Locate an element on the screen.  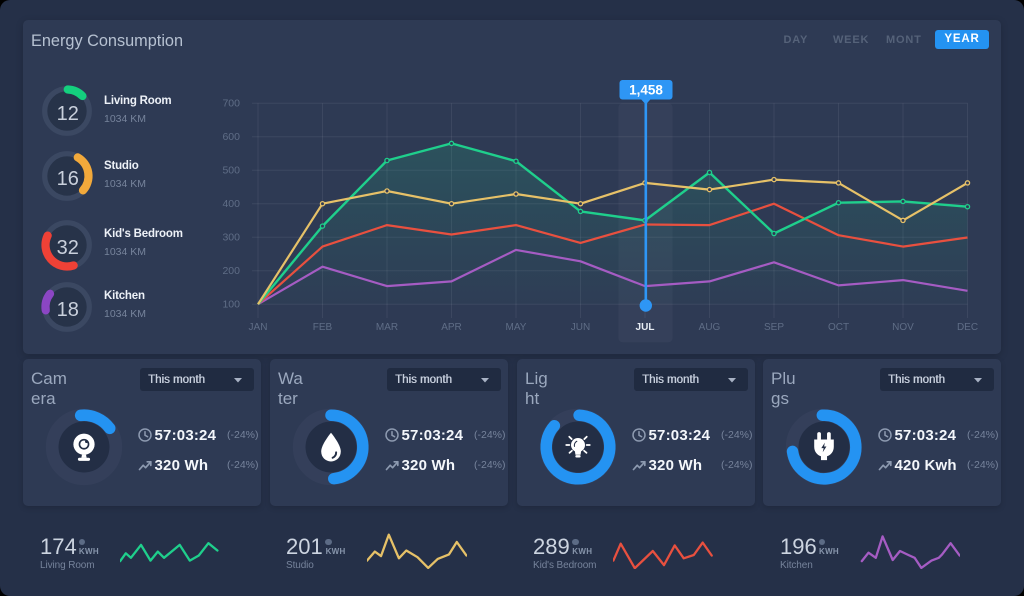
svg-text: NOV is located at coordinates (903, 327).